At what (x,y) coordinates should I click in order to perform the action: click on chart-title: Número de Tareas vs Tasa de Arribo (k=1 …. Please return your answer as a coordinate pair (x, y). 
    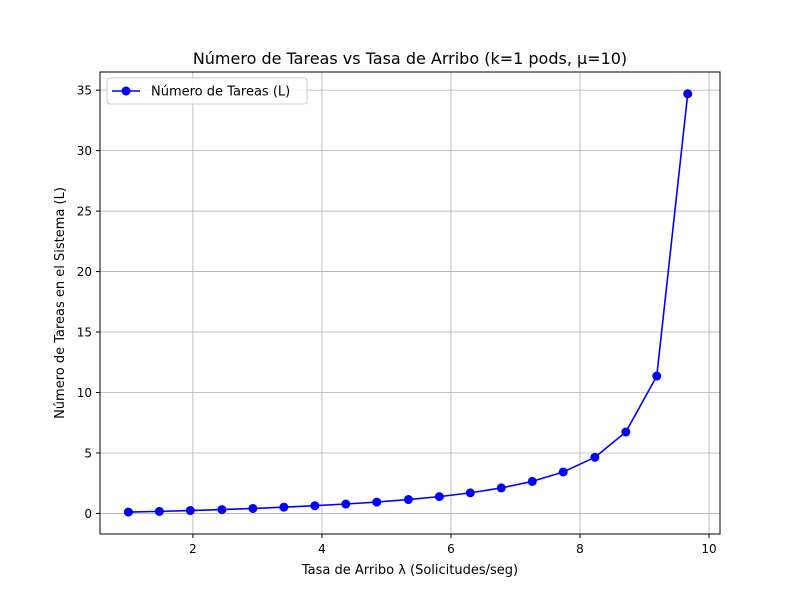
    Looking at the image, I should click on (410, 58).